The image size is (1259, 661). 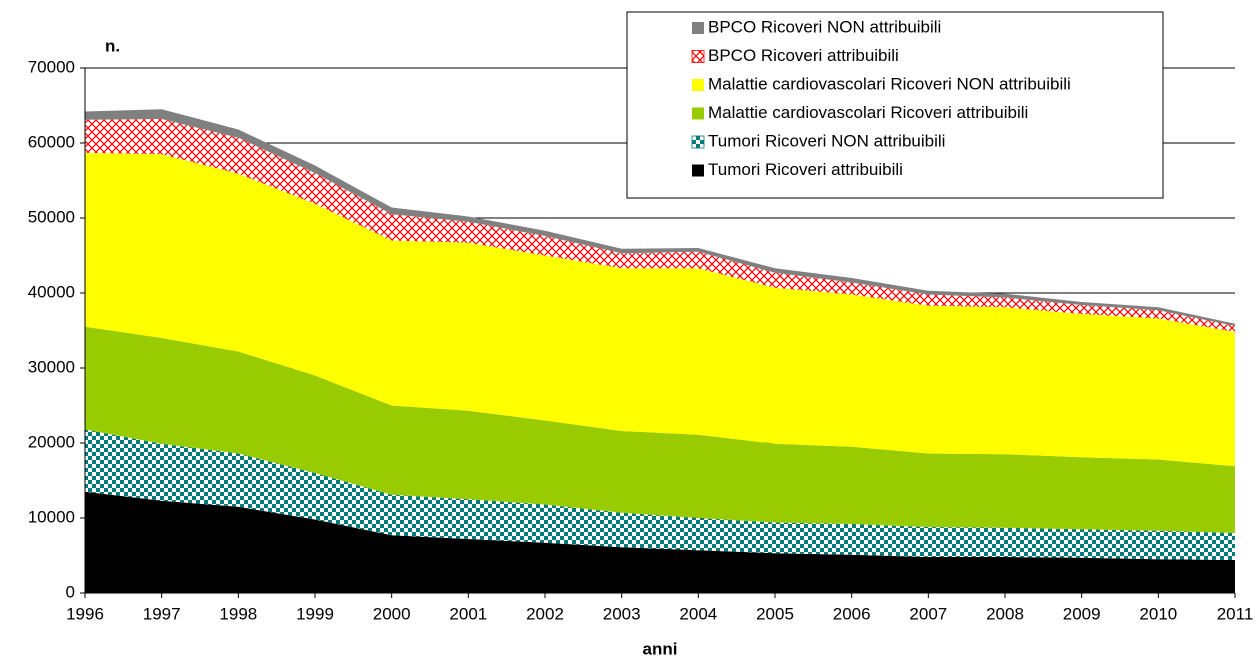 I want to click on x-tick-label: 2005, so click(x=775, y=613).